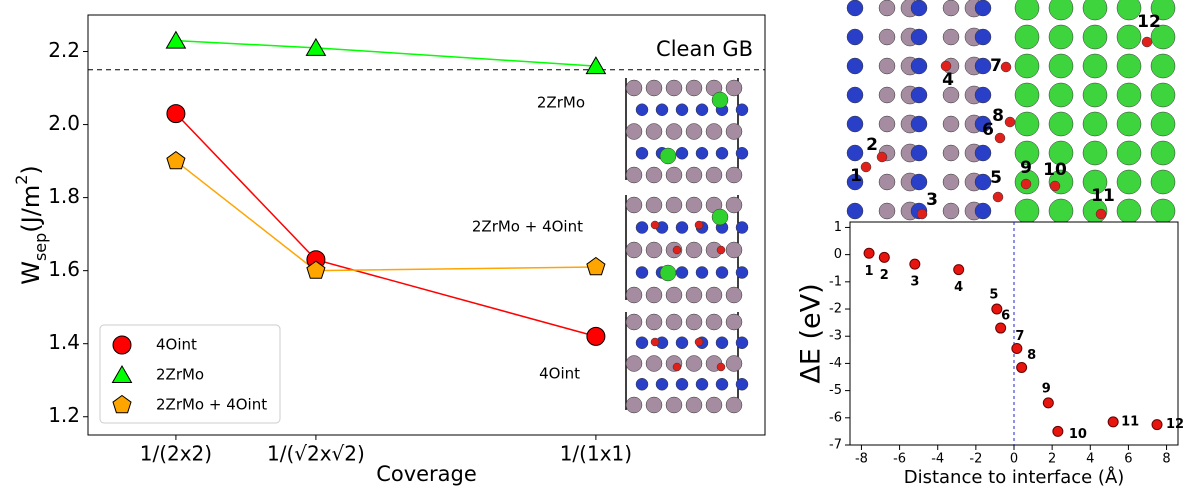  I want to click on point-label: 5, so click(993, 295).